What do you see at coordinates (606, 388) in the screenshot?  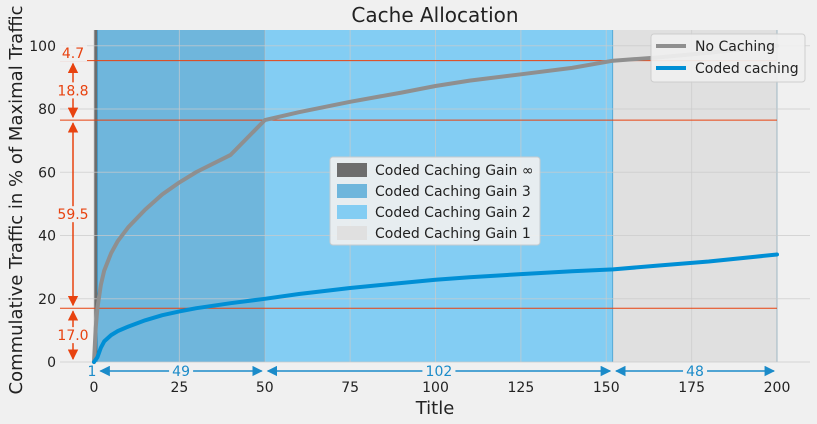 I see `x-tick-label: 150` at bounding box center [606, 388].